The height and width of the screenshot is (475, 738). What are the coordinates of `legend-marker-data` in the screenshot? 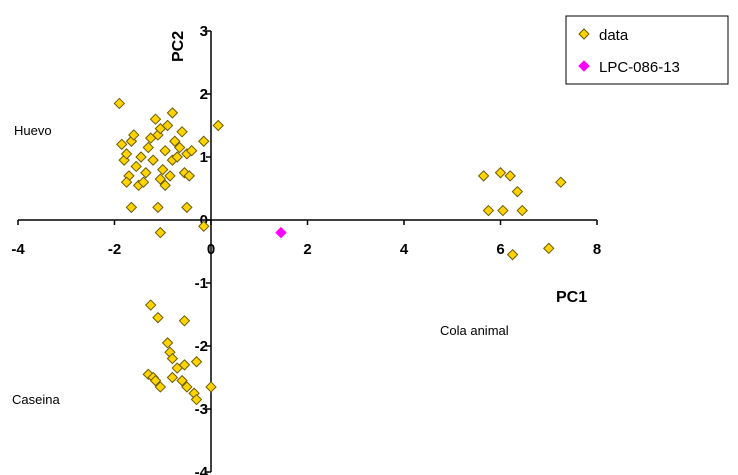 It's located at (584, 34).